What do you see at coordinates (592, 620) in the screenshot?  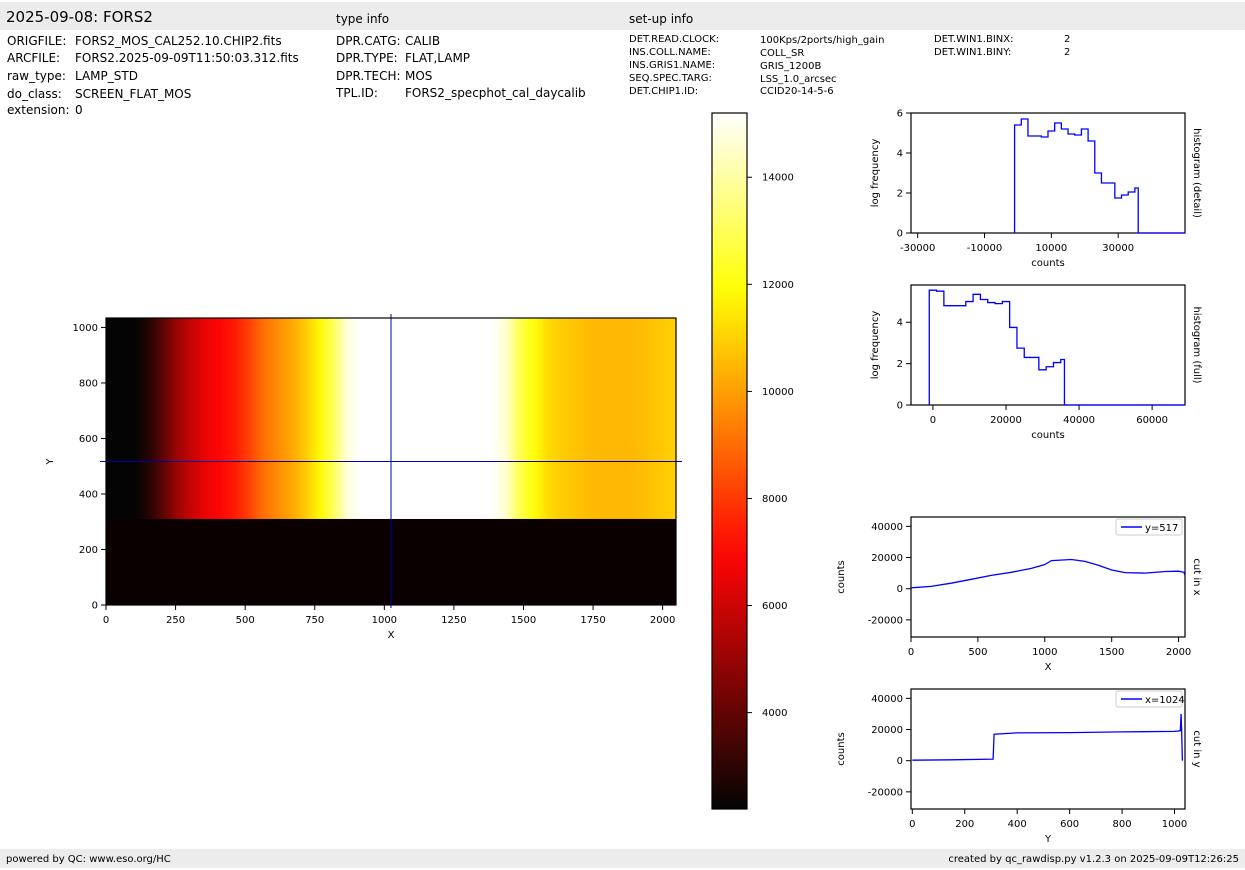 I see `image-x-tick-label: 1750` at bounding box center [592, 620].